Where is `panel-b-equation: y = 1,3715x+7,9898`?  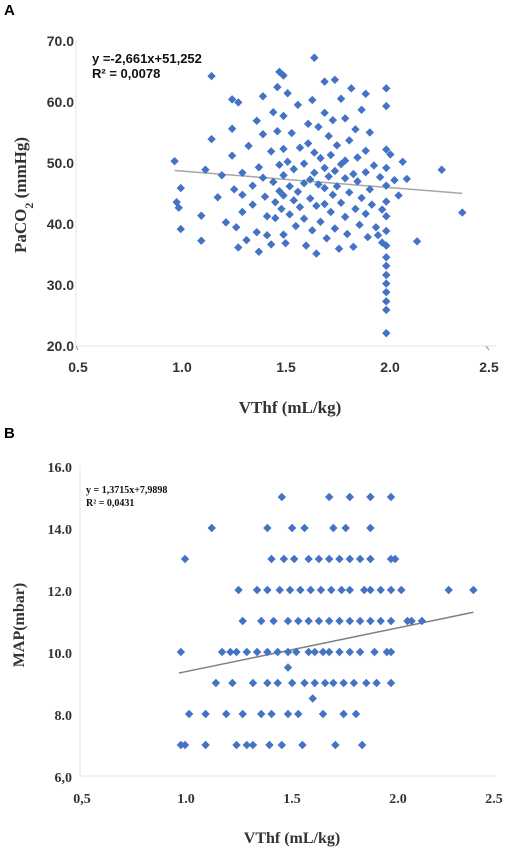
panel-b-equation: y = 1,3715x+7,9898 is located at coordinates (126, 490).